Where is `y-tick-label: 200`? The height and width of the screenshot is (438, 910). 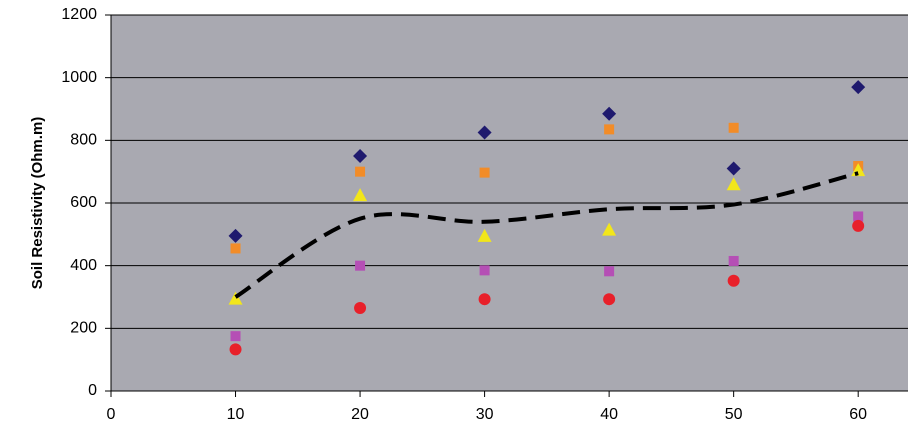
y-tick-label: 200 is located at coordinates (83, 328).